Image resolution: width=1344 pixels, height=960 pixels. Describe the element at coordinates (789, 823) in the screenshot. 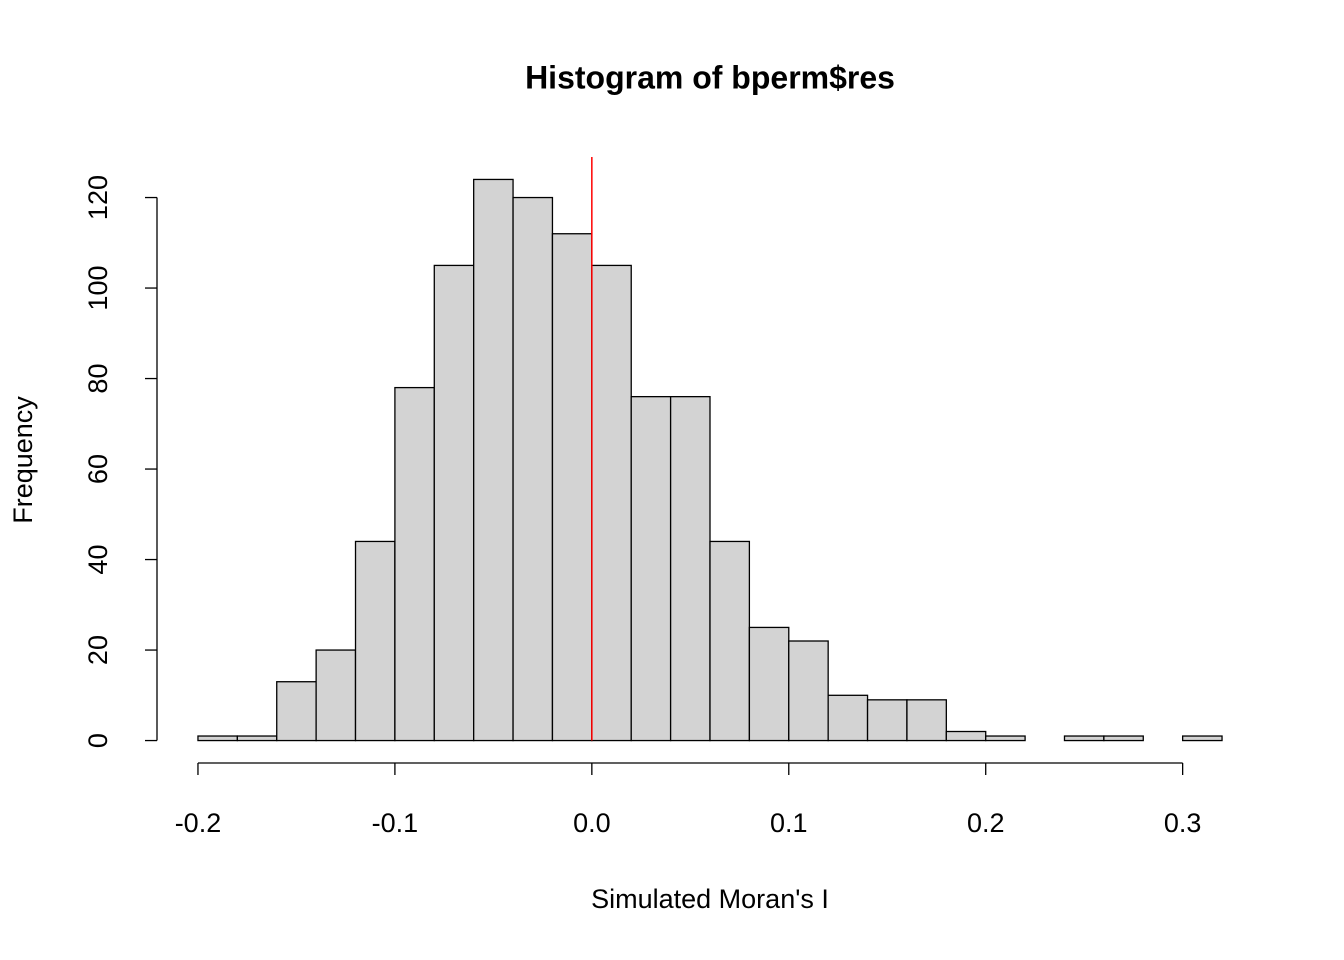

I see `x-tick-label: 0.1` at that location.